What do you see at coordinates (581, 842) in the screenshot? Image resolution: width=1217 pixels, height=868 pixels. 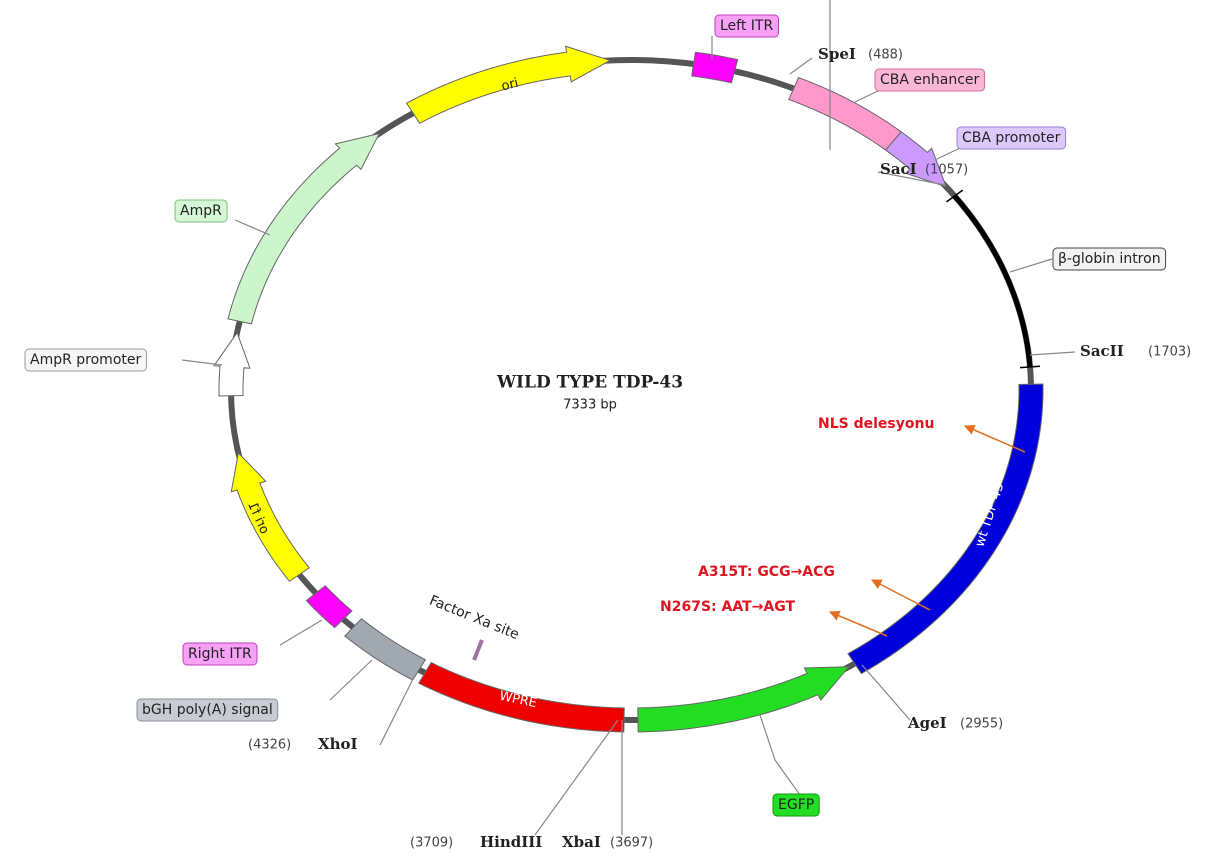 I see `site-name: XbaI` at bounding box center [581, 842].